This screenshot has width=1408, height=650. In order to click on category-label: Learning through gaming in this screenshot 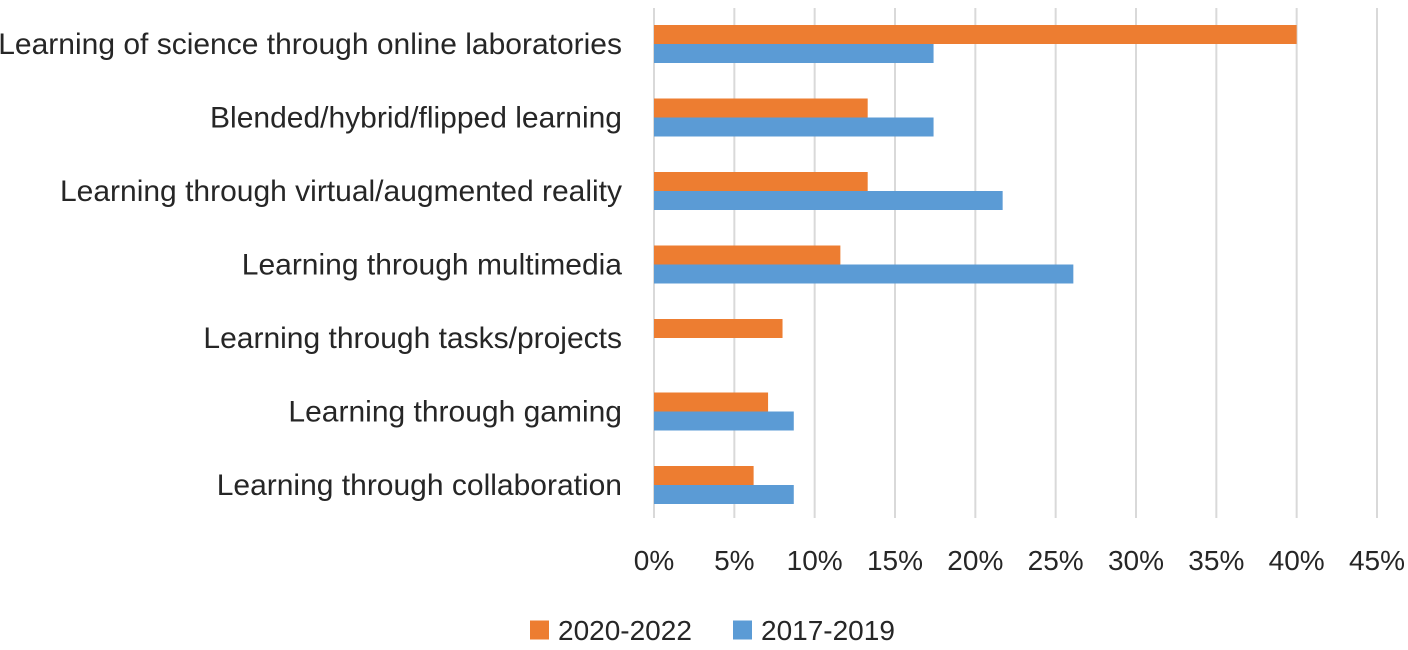, I will do `click(455, 412)`.